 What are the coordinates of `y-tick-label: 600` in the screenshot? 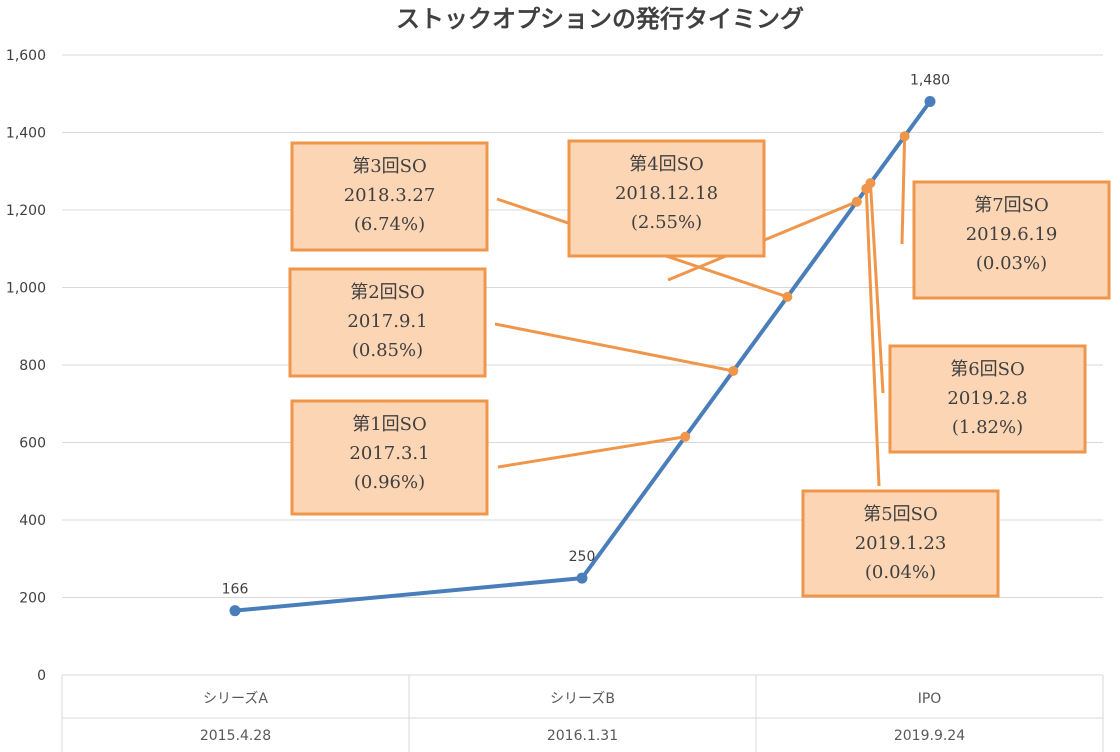 It's located at (32, 444).